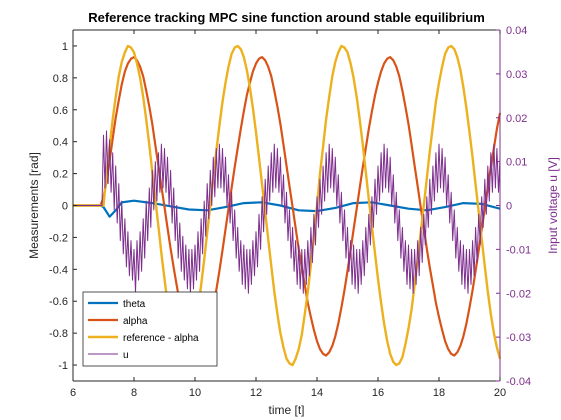 The width and height of the screenshot is (561, 420). I want to click on y-axis-label-right: Input voltage u [V], so click(553, 205).